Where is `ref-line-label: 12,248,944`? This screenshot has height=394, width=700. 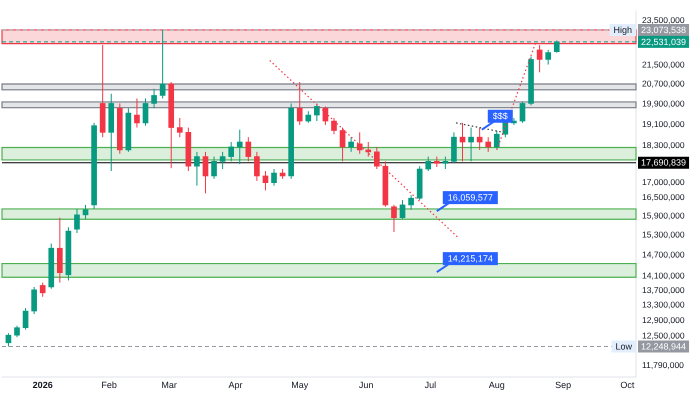
ref-line-label: 12,248,944 is located at coordinates (663, 347).